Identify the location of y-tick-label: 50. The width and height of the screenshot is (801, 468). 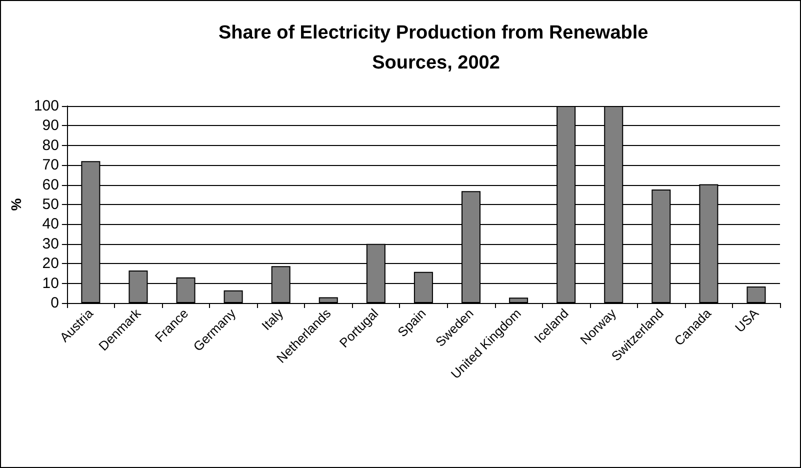
(50, 204).